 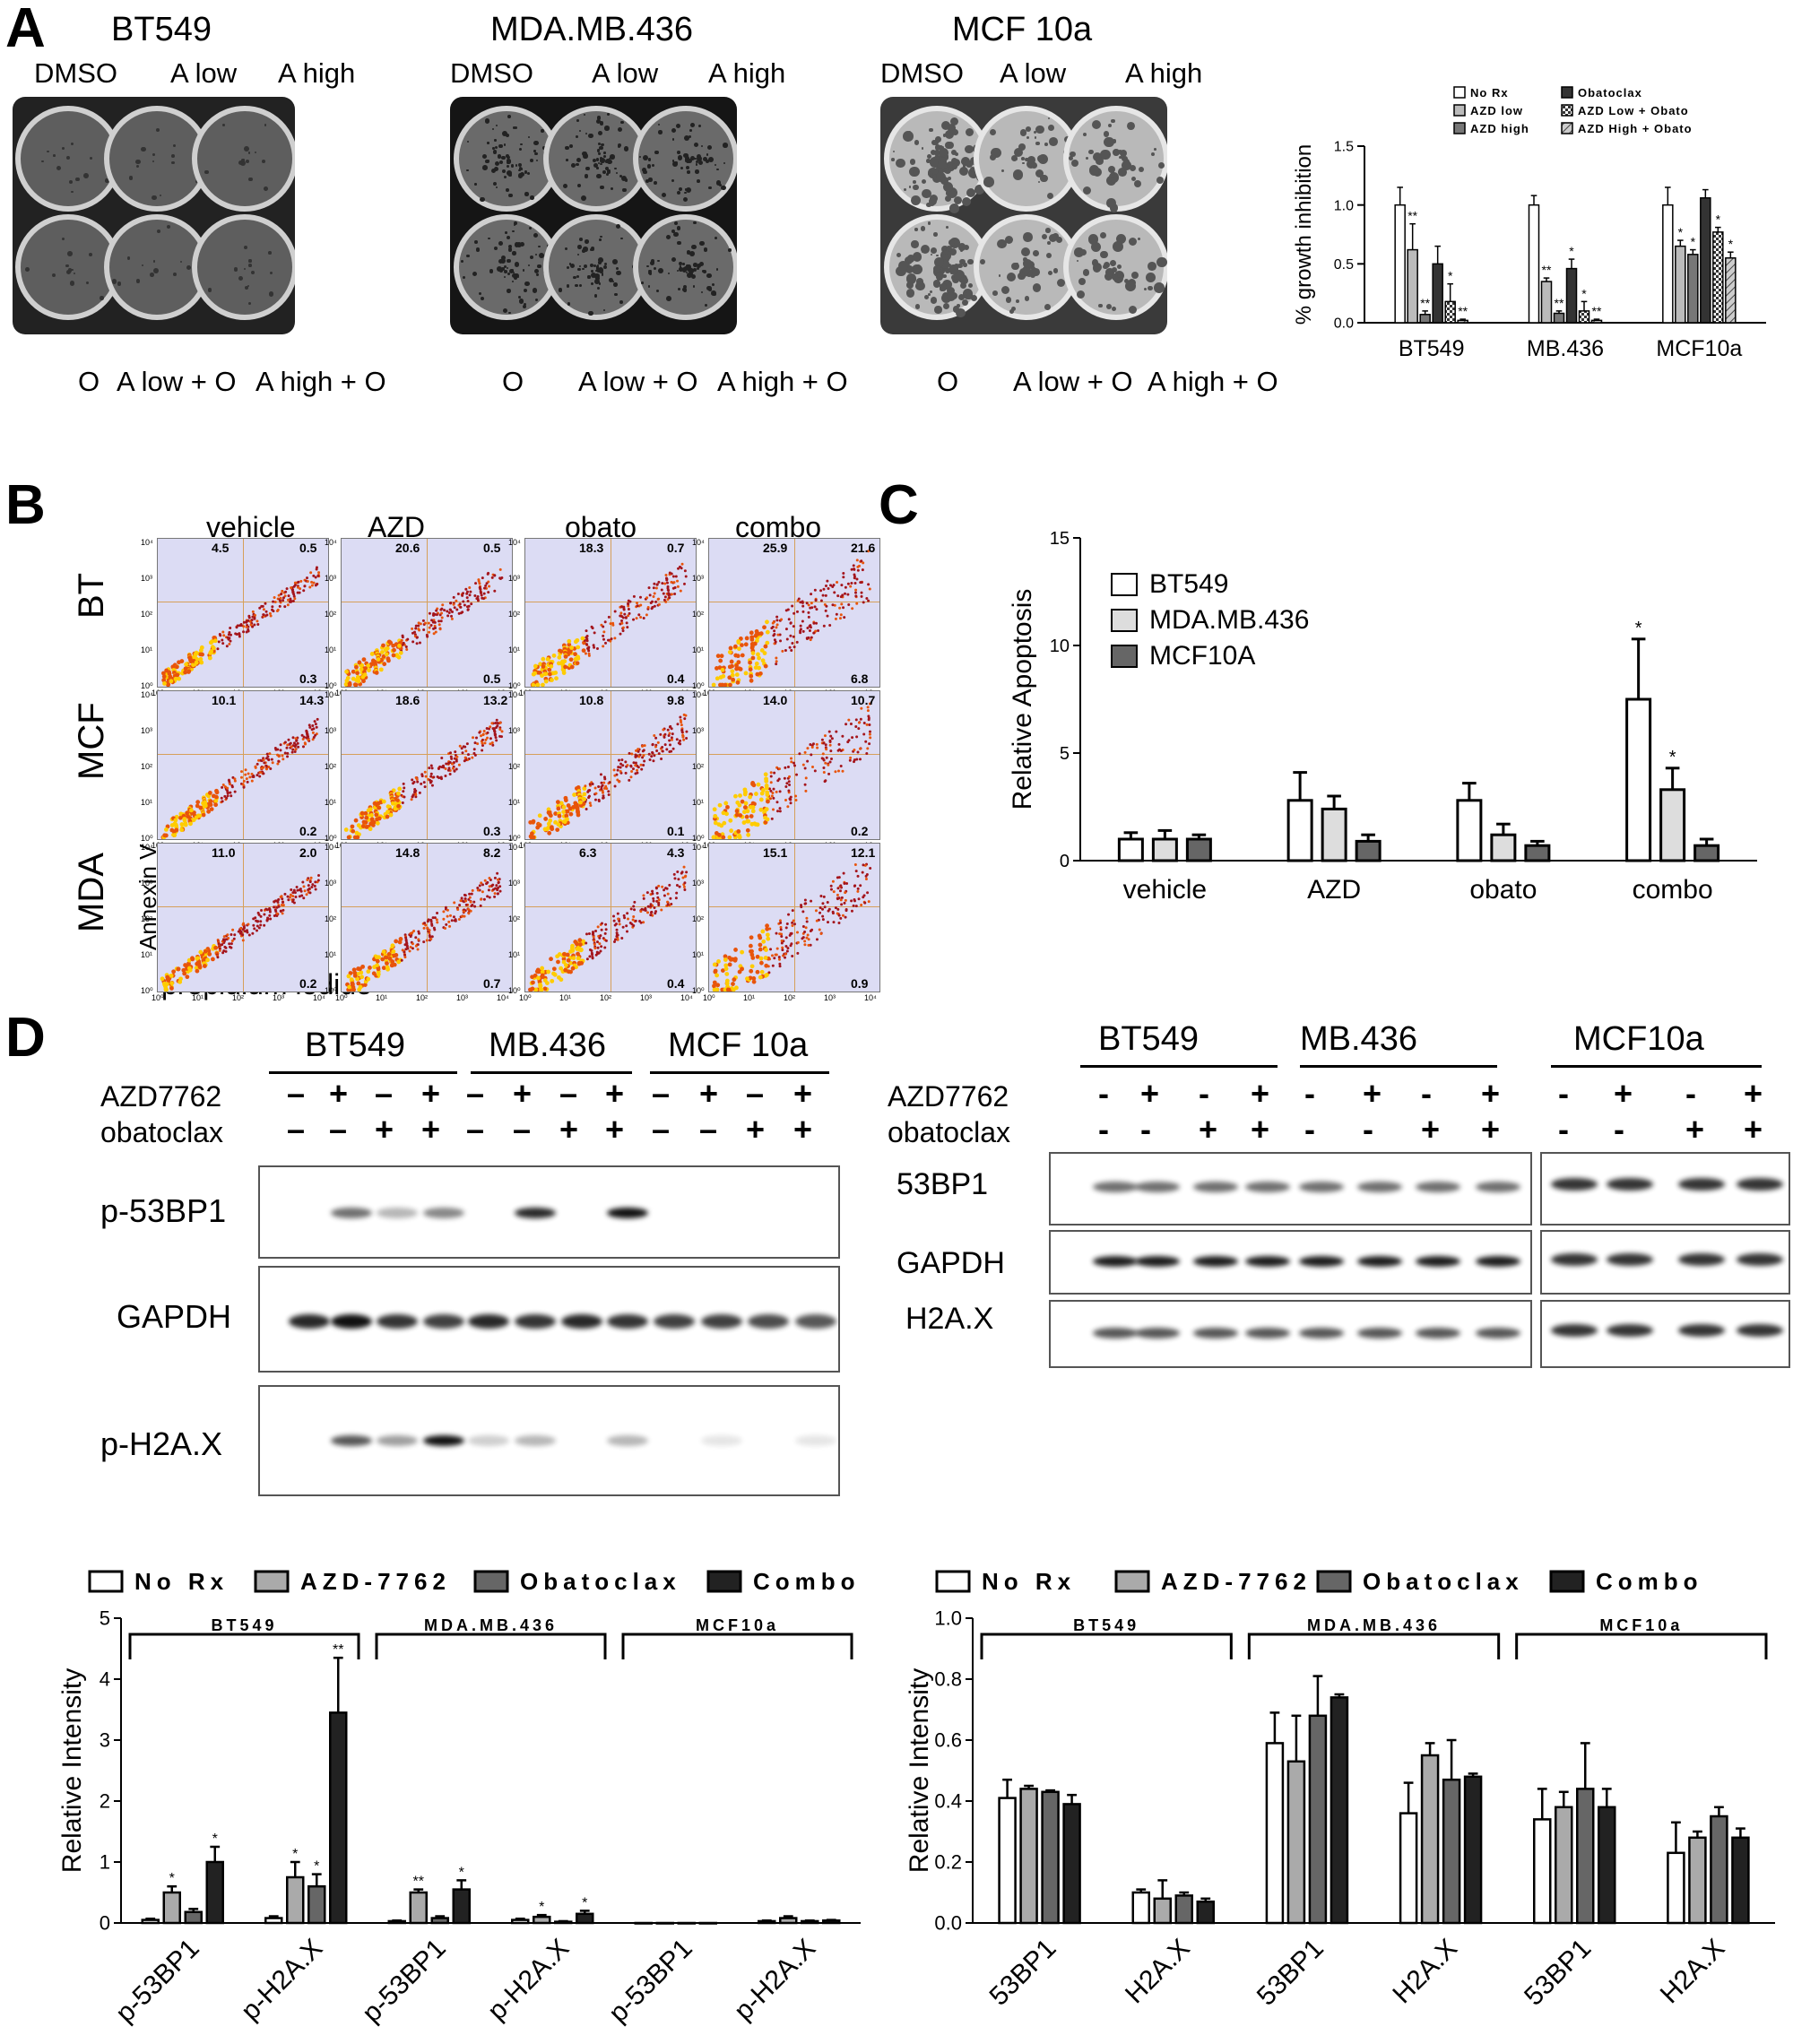 I want to click on plate-bottom-label: A low + O, so click(x=177, y=382).